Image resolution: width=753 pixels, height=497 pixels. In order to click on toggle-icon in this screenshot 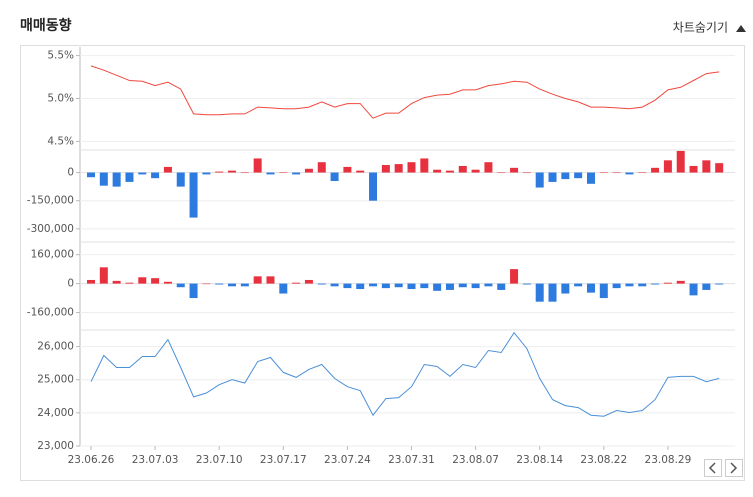, I will do `click(741, 28)`.